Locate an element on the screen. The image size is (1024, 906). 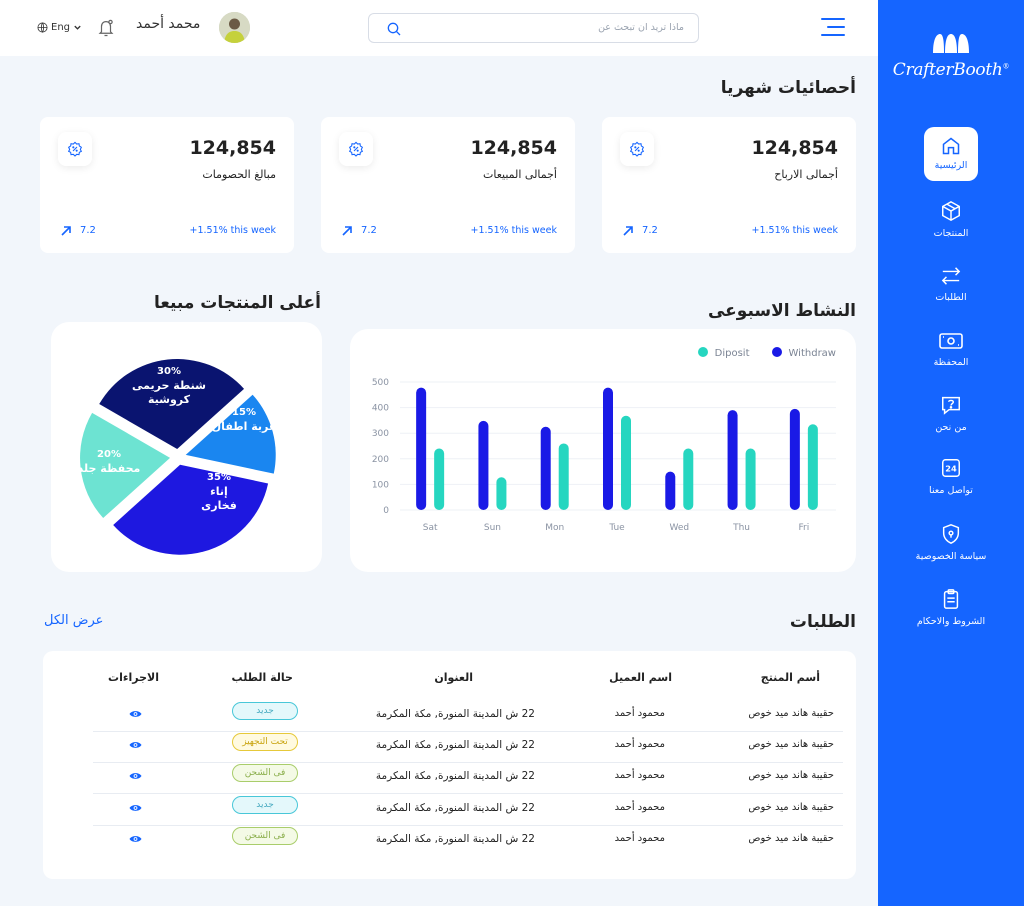
stat-label: أجمالى الارباح is located at coordinates (806, 174).